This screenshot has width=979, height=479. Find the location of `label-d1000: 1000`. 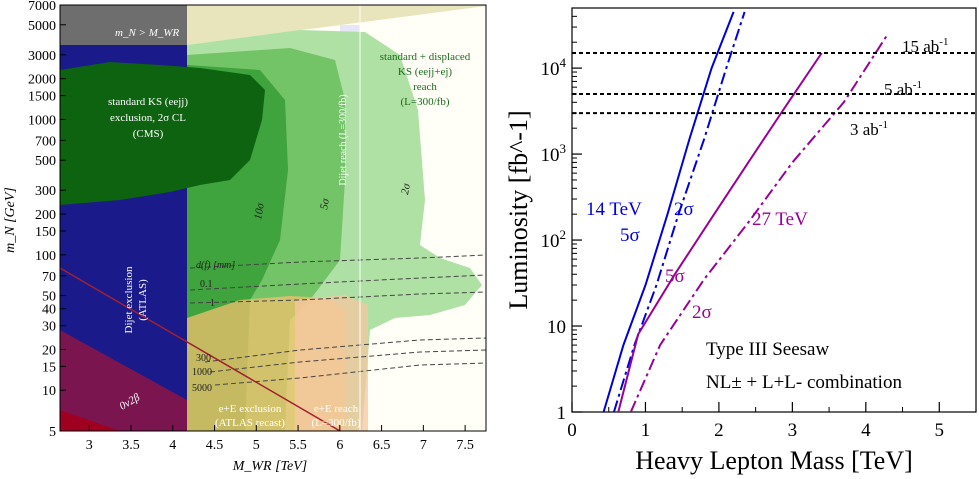

label-d1000: 1000 is located at coordinates (202, 372).